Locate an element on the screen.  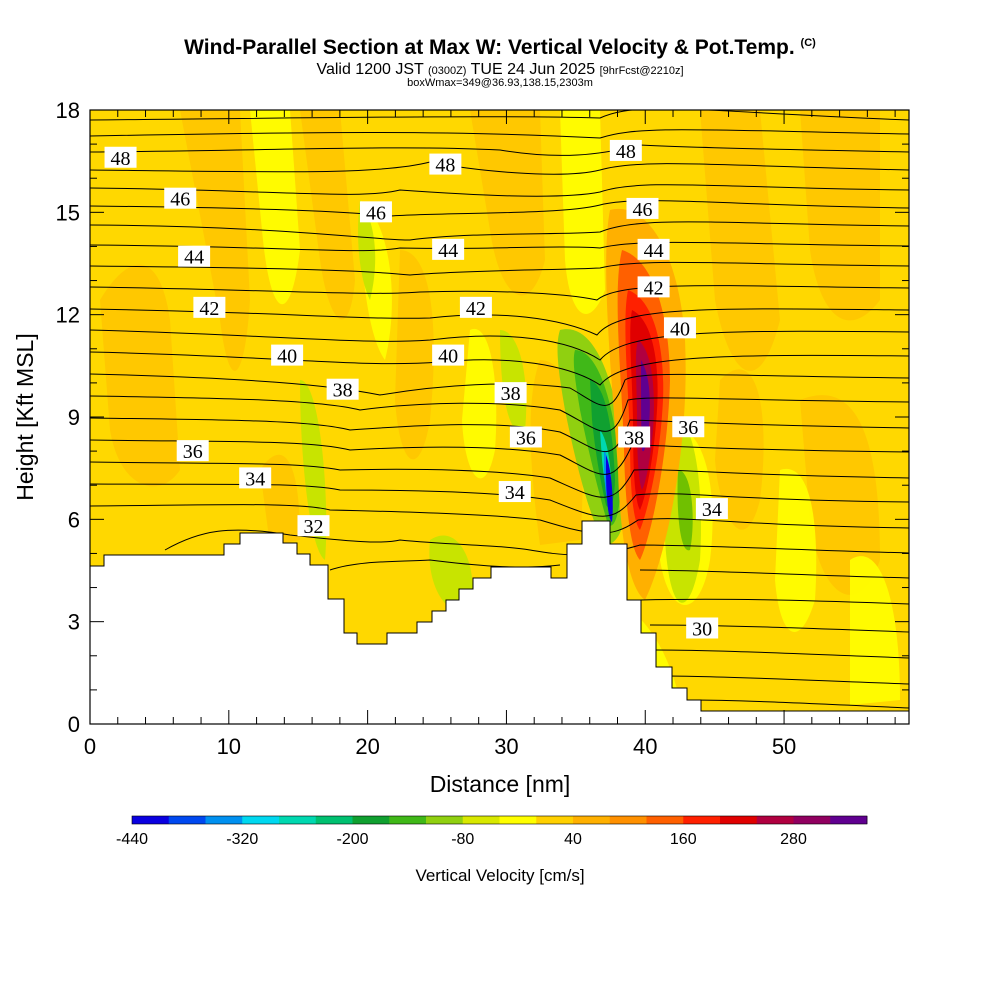
subtitle-small: (0300Z) is located at coordinates (447, 71).